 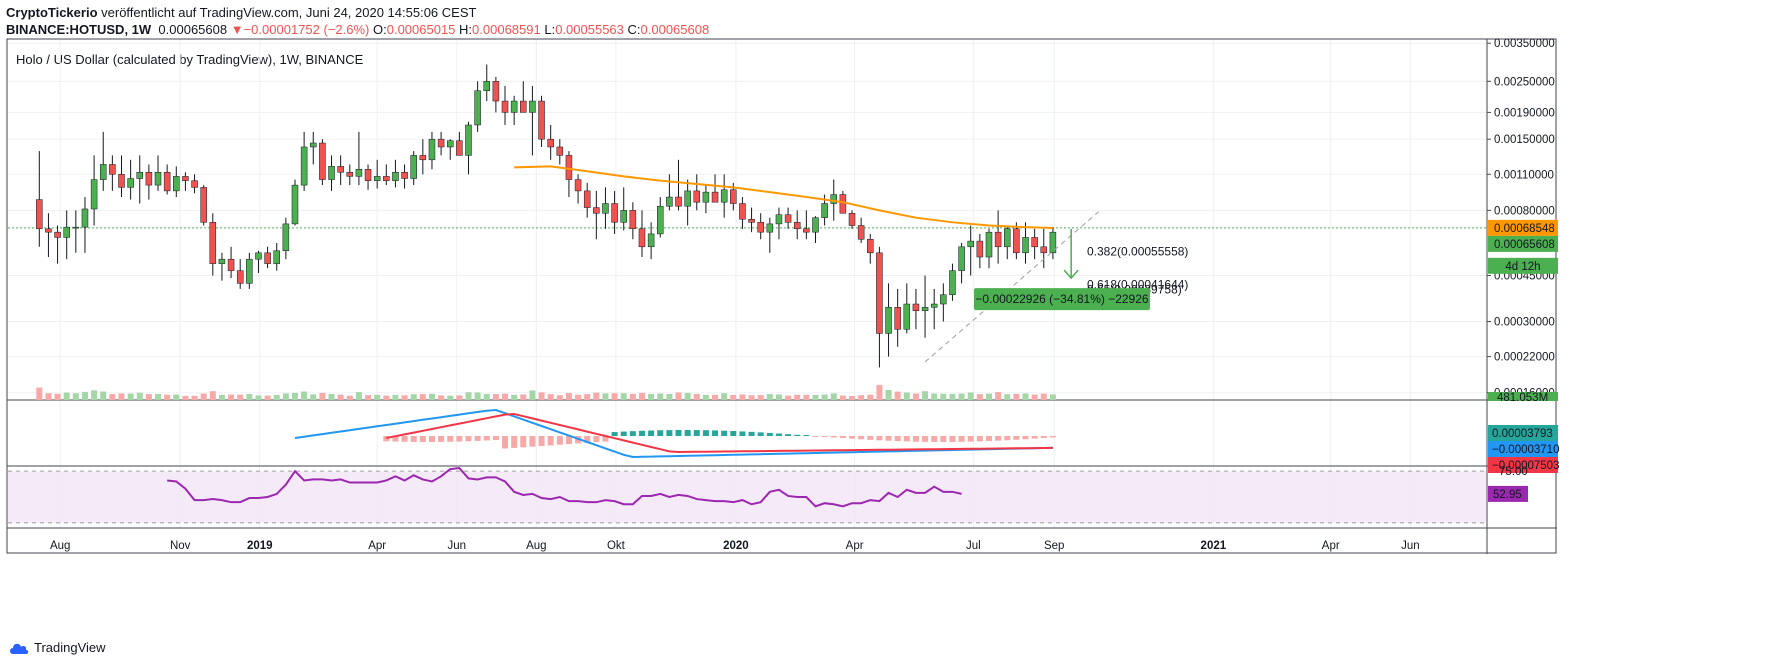 I want to click on signal-line, so click(x=719, y=433).